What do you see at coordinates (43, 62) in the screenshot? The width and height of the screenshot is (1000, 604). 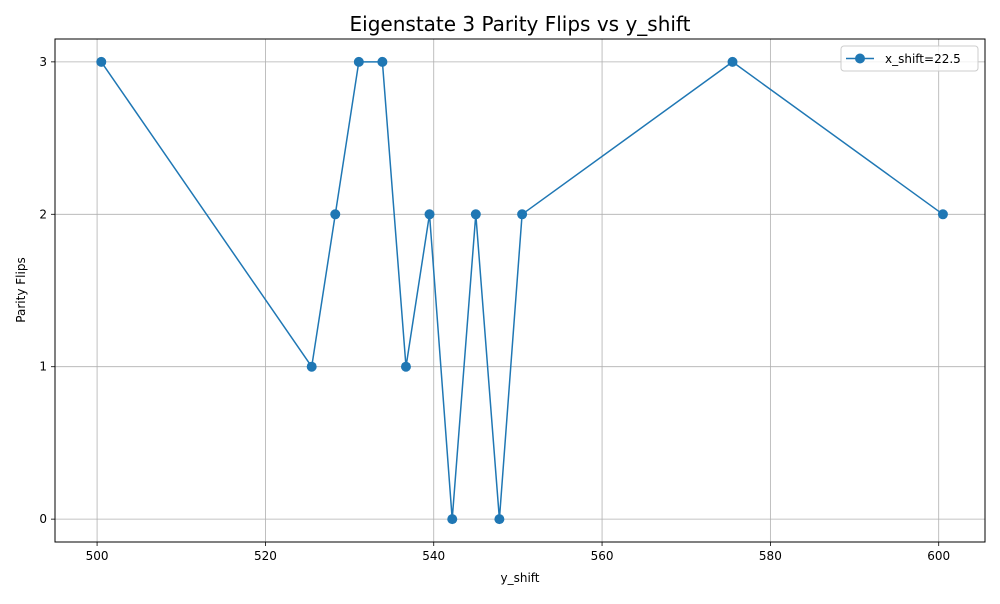 I see `y-tick-label: 3` at bounding box center [43, 62].